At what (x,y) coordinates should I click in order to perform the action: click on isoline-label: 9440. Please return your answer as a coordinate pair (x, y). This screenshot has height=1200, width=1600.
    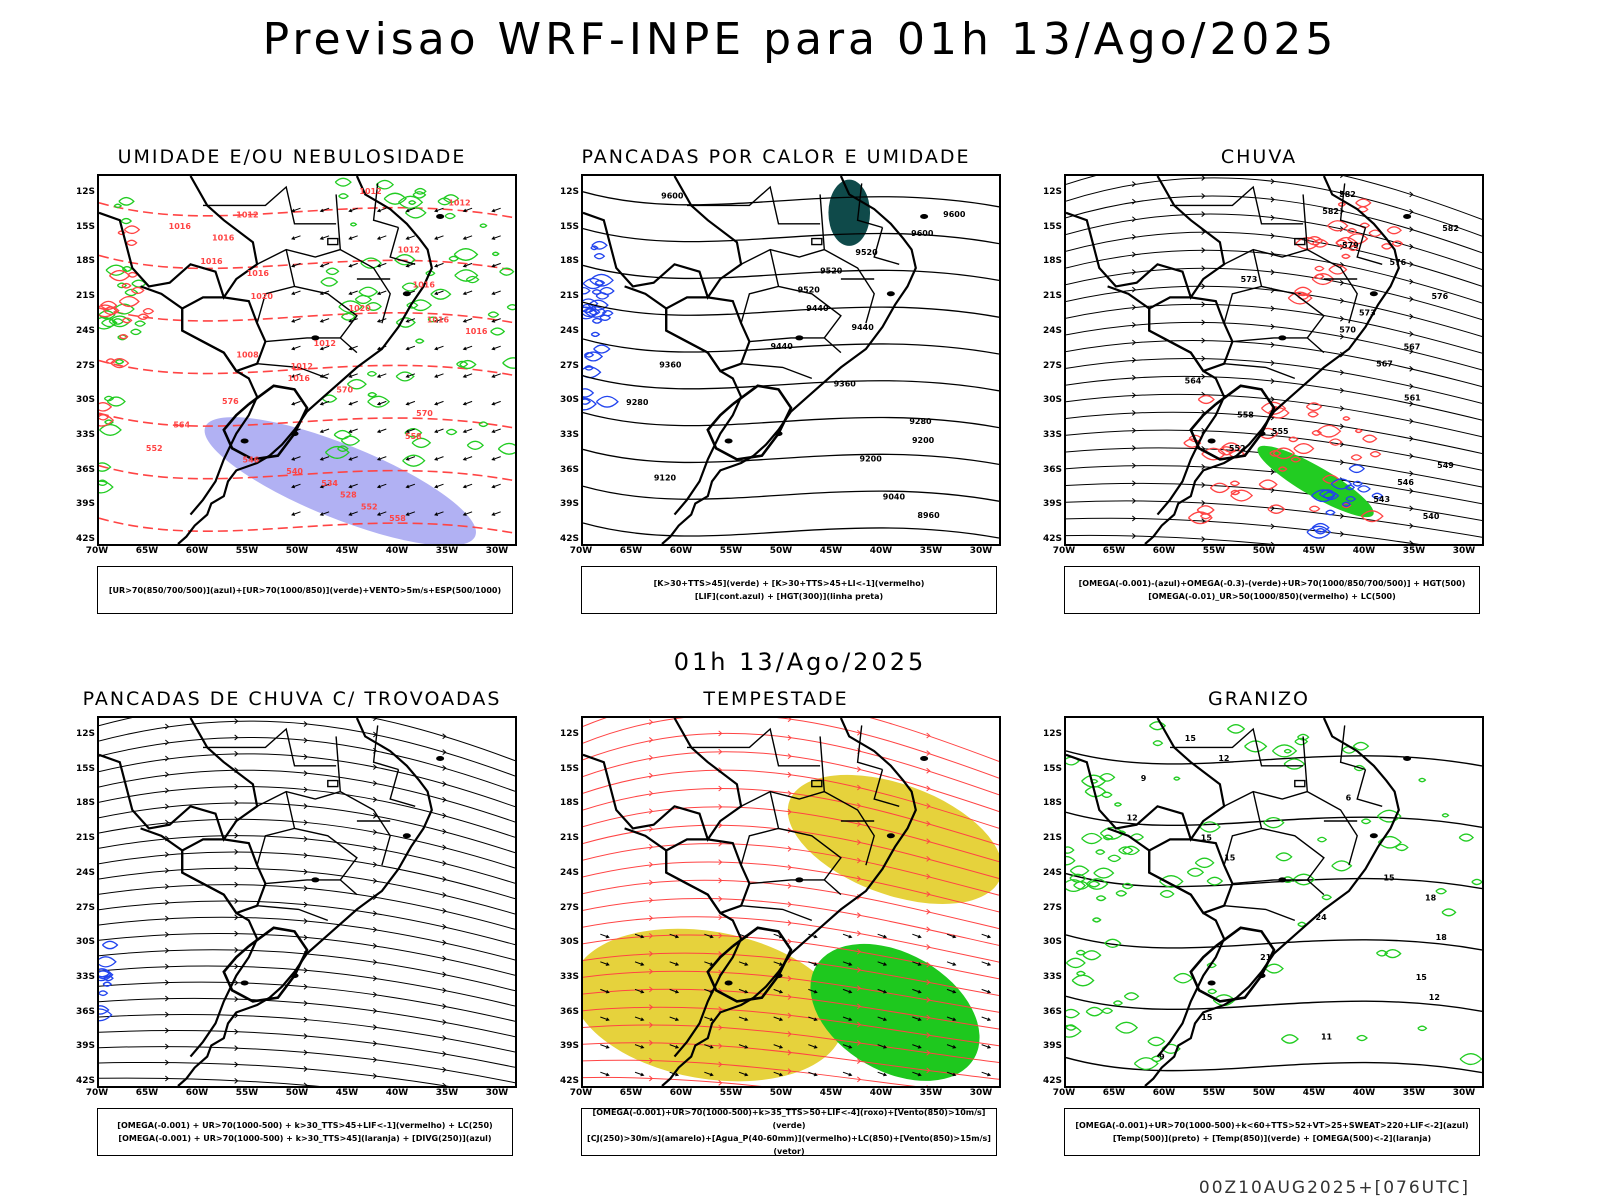
    Looking at the image, I should click on (817, 308).